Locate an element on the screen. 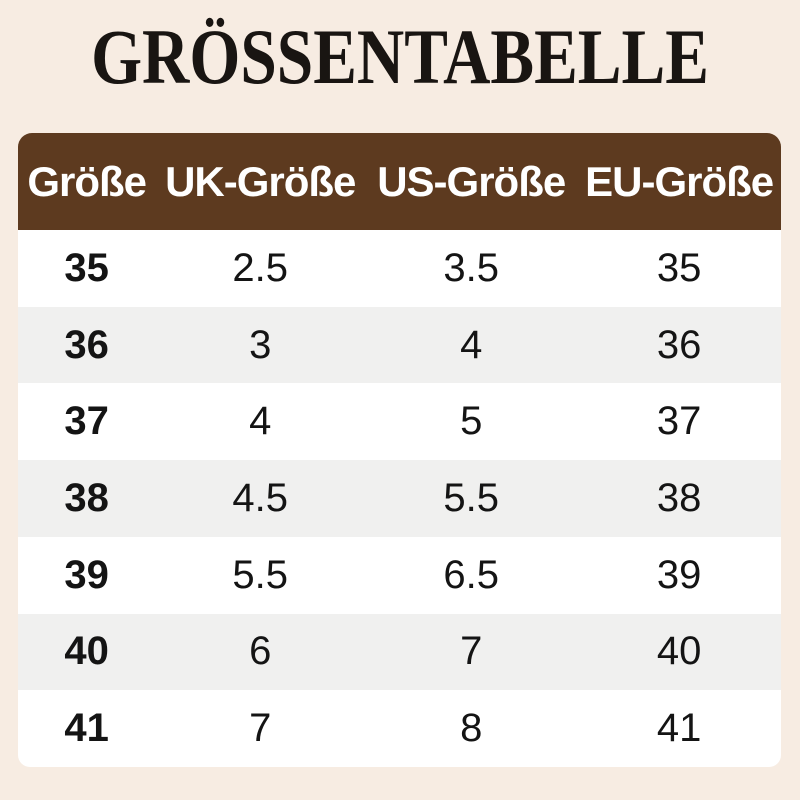 The width and height of the screenshot is (800, 800). table-cell: 41 is located at coordinates (679, 728).